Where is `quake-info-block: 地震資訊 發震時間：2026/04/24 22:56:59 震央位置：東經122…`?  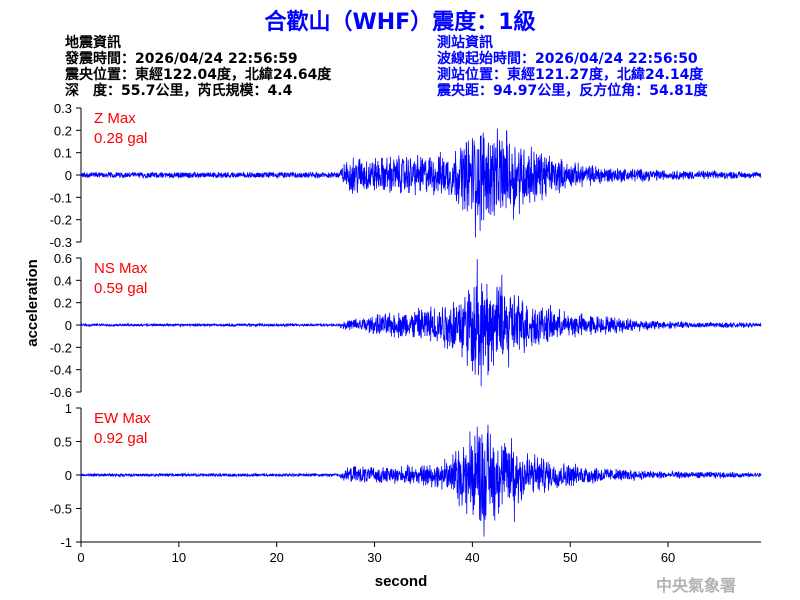 quake-info-block: 地震資訊 發震時間：2026/04/24 22:56:59 震央位置：東經122… is located at coordinates (198, 67).